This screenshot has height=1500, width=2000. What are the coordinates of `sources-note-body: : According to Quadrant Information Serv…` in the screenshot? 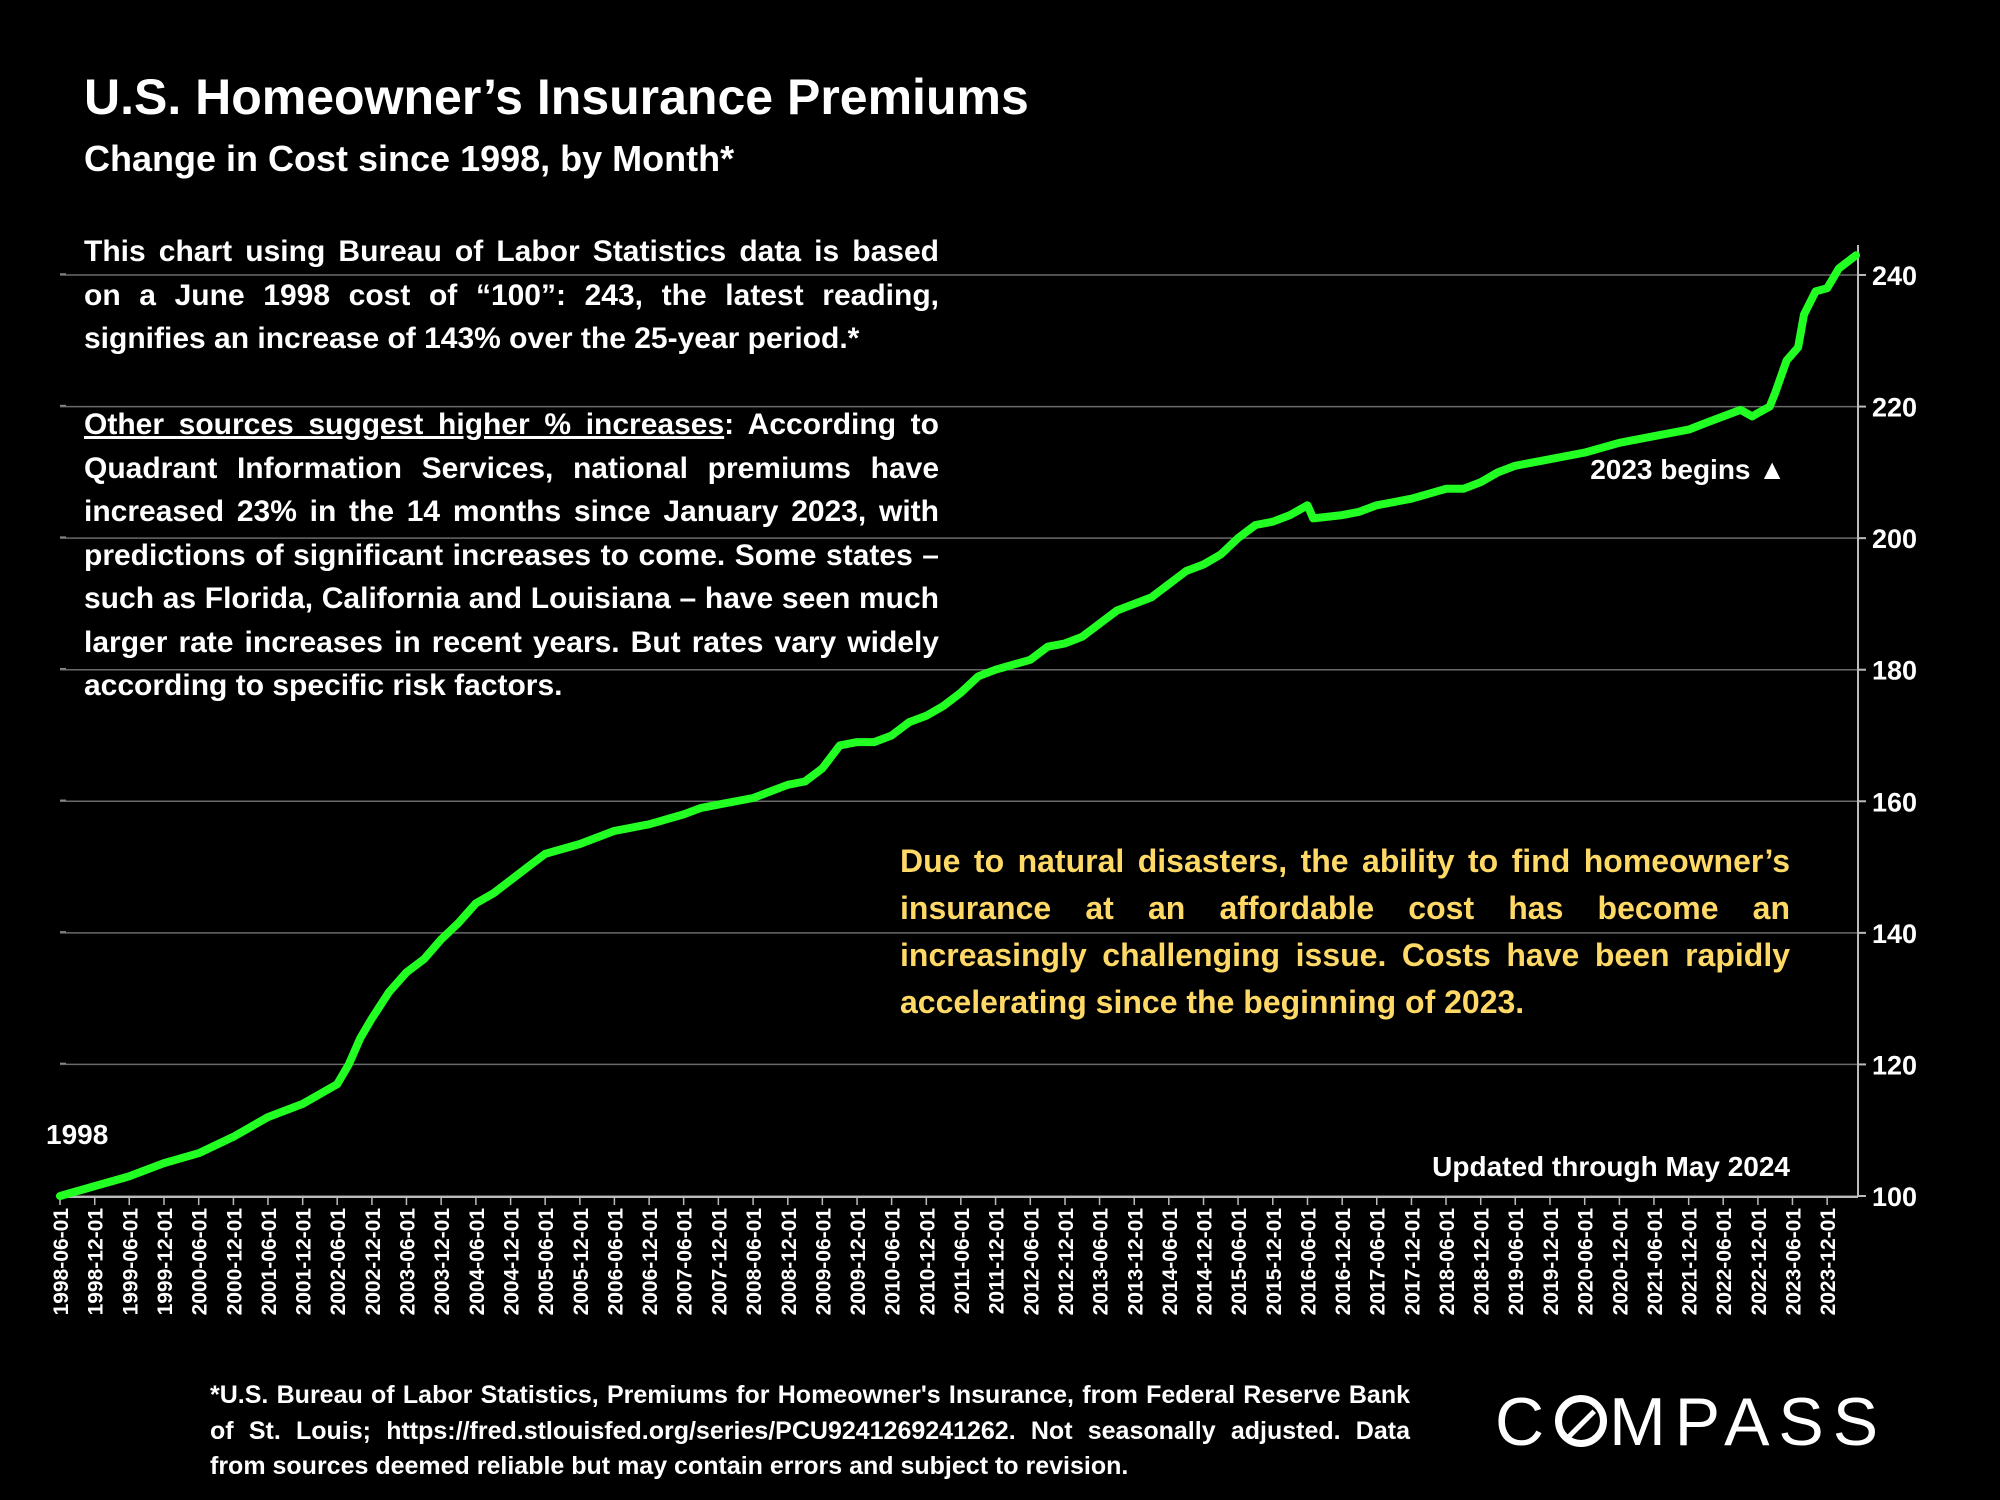 It's located at (511, 555).